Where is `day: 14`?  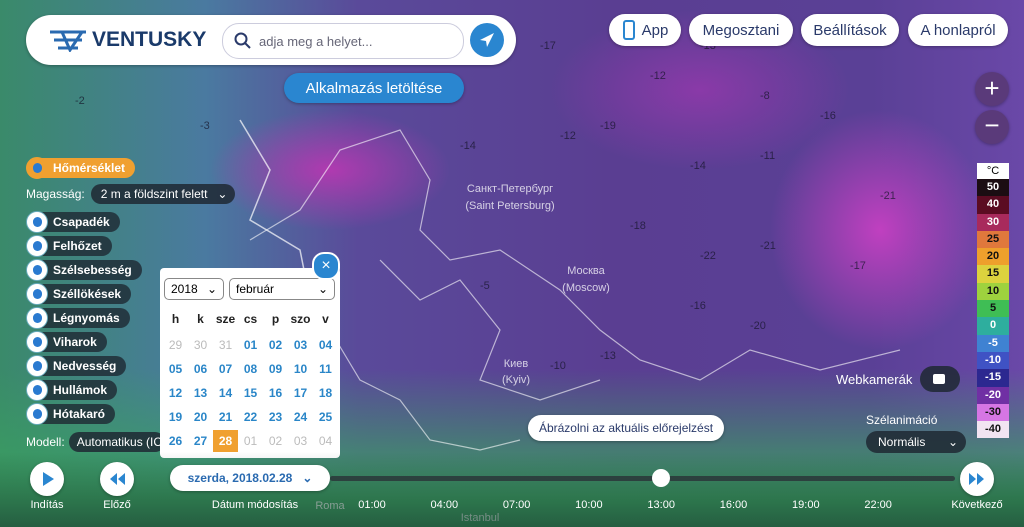
day: 14 is located at coordinates (225, 393).